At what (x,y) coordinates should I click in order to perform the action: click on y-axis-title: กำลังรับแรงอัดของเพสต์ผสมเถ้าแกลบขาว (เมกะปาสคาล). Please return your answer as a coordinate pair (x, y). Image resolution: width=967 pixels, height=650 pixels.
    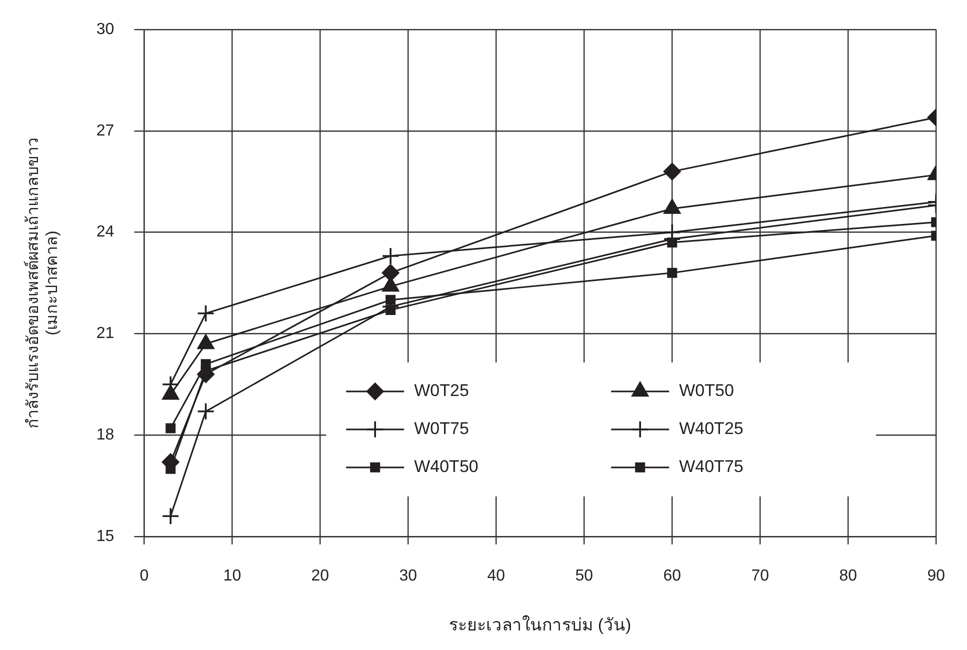
    Looking at the image, I should click on (42, 283).